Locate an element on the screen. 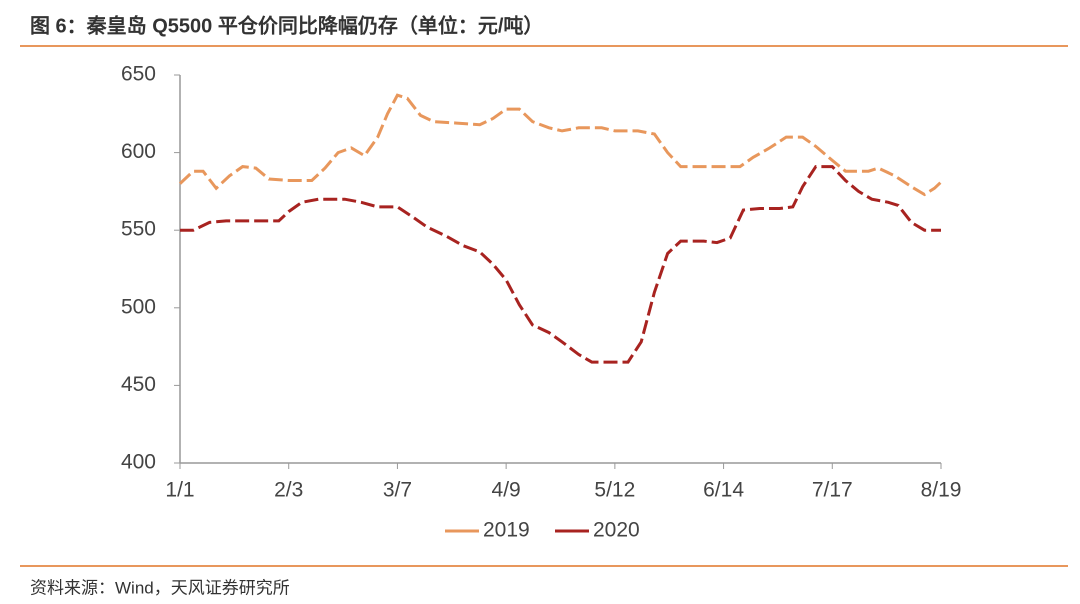 The width and height of the screenshot is (1080, 604). series-line is located at coordinates (560, 145).